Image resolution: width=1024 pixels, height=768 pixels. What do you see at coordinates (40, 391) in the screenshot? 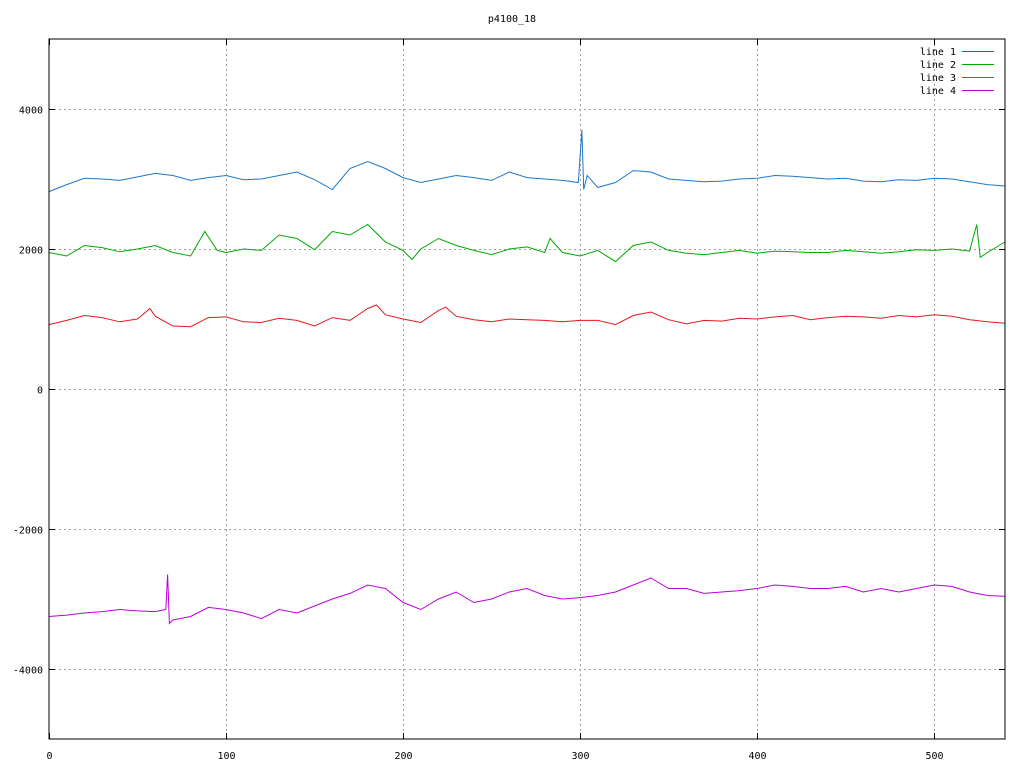
I see `y-tick-label: 0` at bounding box center [40, 391].